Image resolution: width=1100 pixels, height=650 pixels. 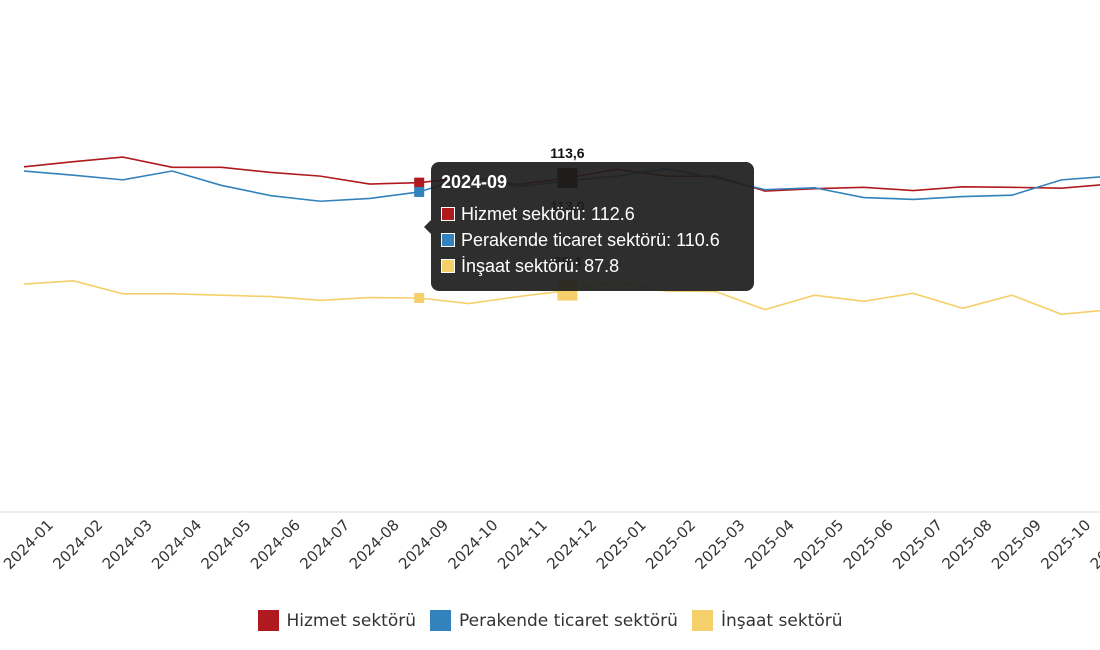 What do you see at coordinates (548, 214) in the screenshot?
I see `tooltip-text-hizmet: Hizmet sektörü: 112.6` at bounding box center [548, 214].